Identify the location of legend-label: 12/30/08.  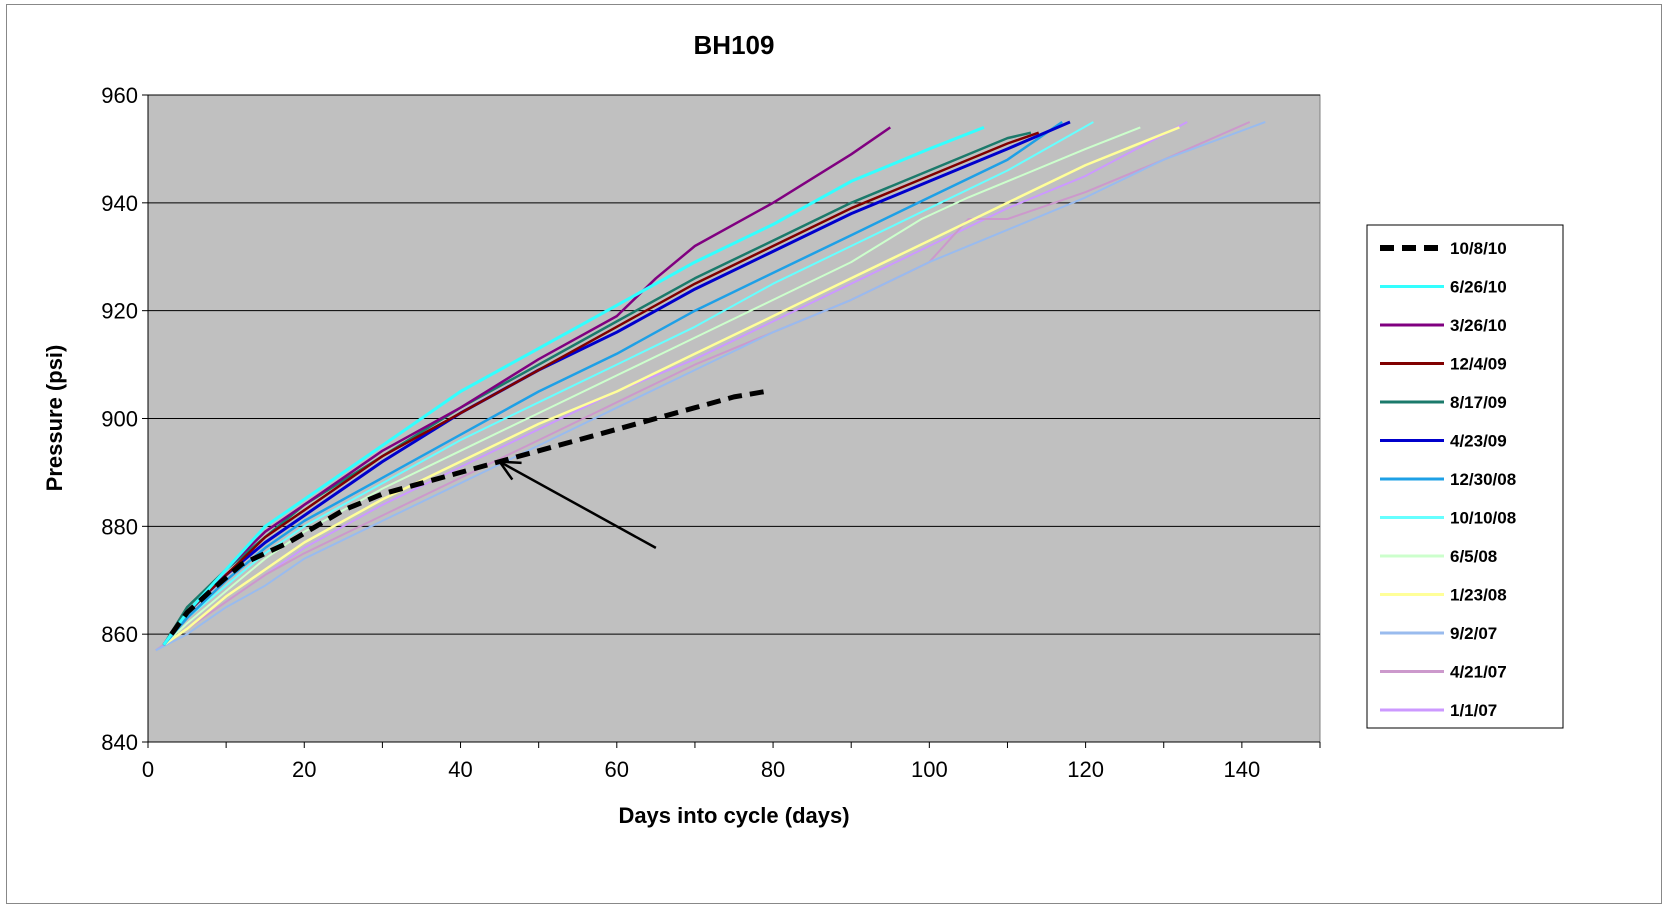
(1483, 479).